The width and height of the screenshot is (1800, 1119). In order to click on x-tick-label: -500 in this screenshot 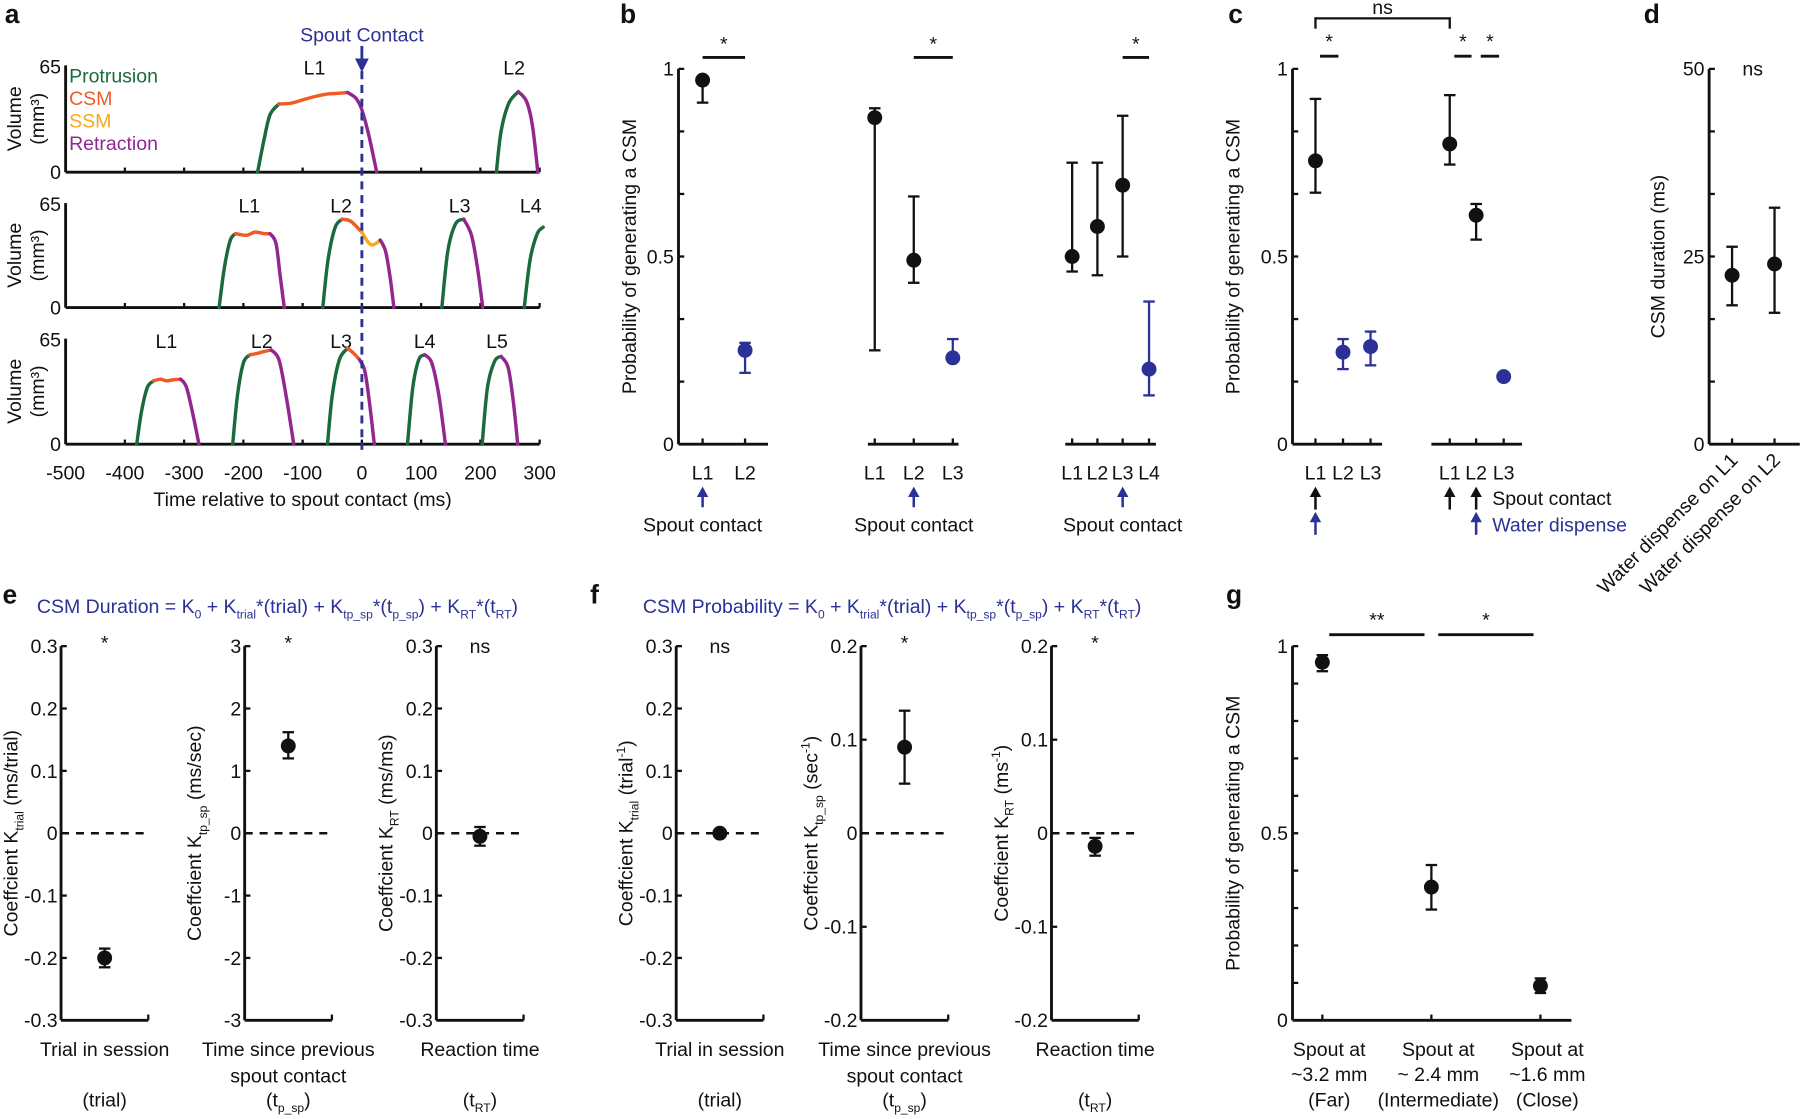, I will do `click(65, 474)`.